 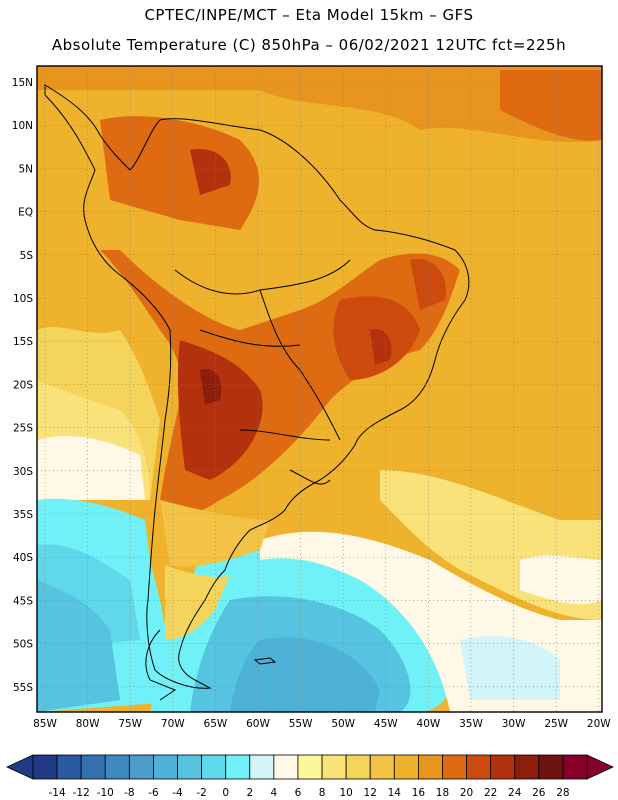 I want to click on lat-label: 10N, so click(x=22, y=126).